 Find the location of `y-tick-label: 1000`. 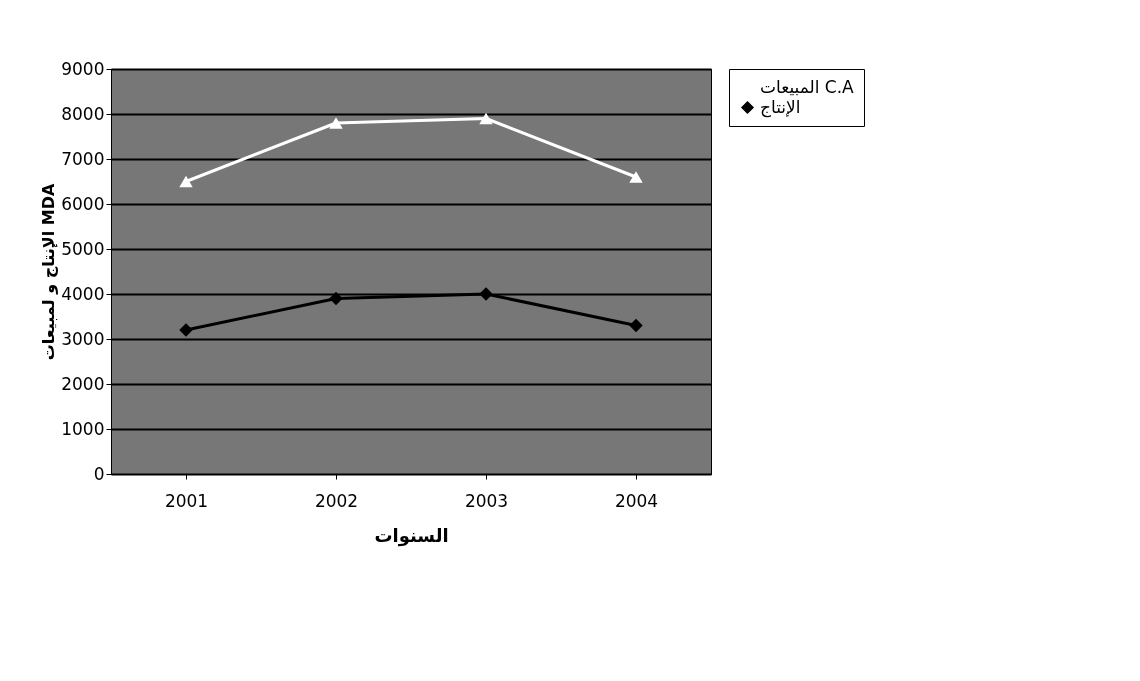

y-tick-label: 1000 is located at coordinates (83, 428).